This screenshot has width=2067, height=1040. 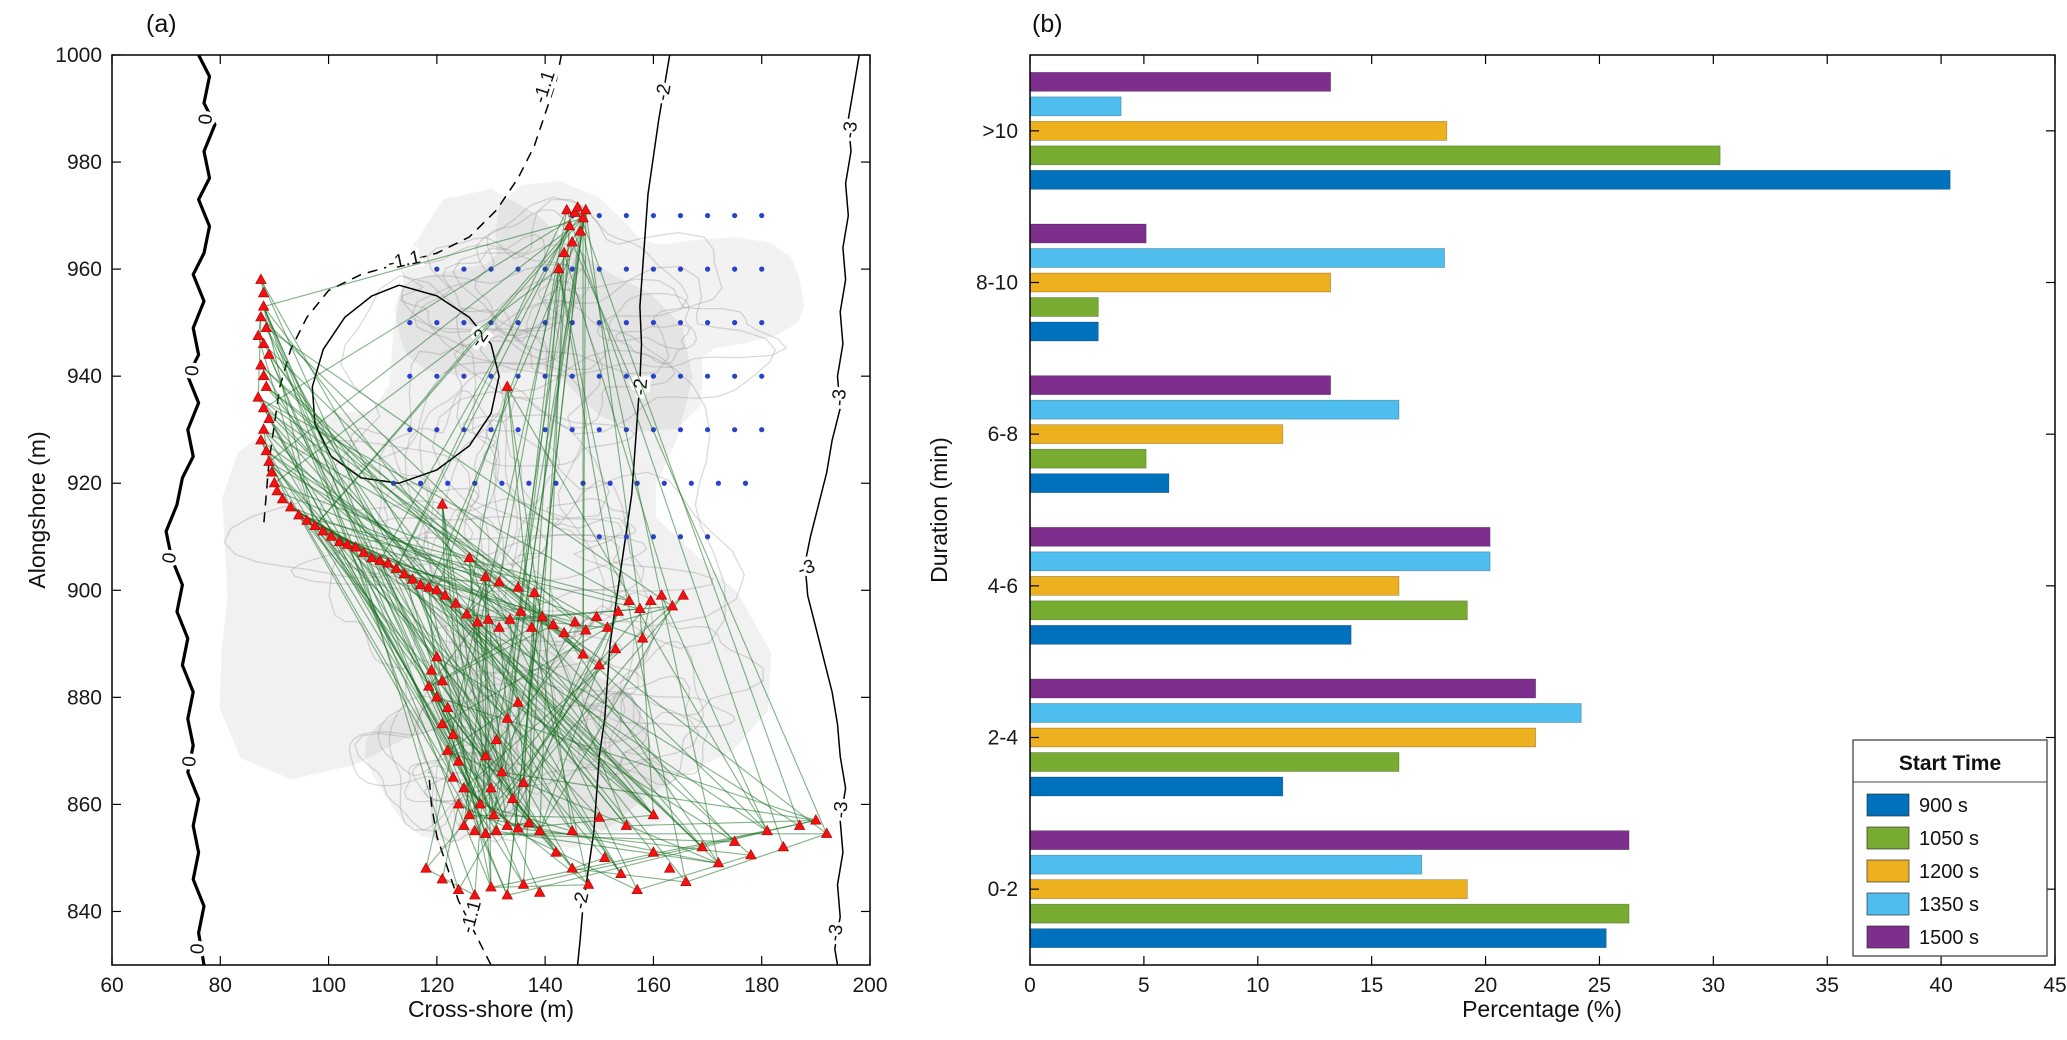 I want to click on contour-line--1.1, so click(x=459, y=868).